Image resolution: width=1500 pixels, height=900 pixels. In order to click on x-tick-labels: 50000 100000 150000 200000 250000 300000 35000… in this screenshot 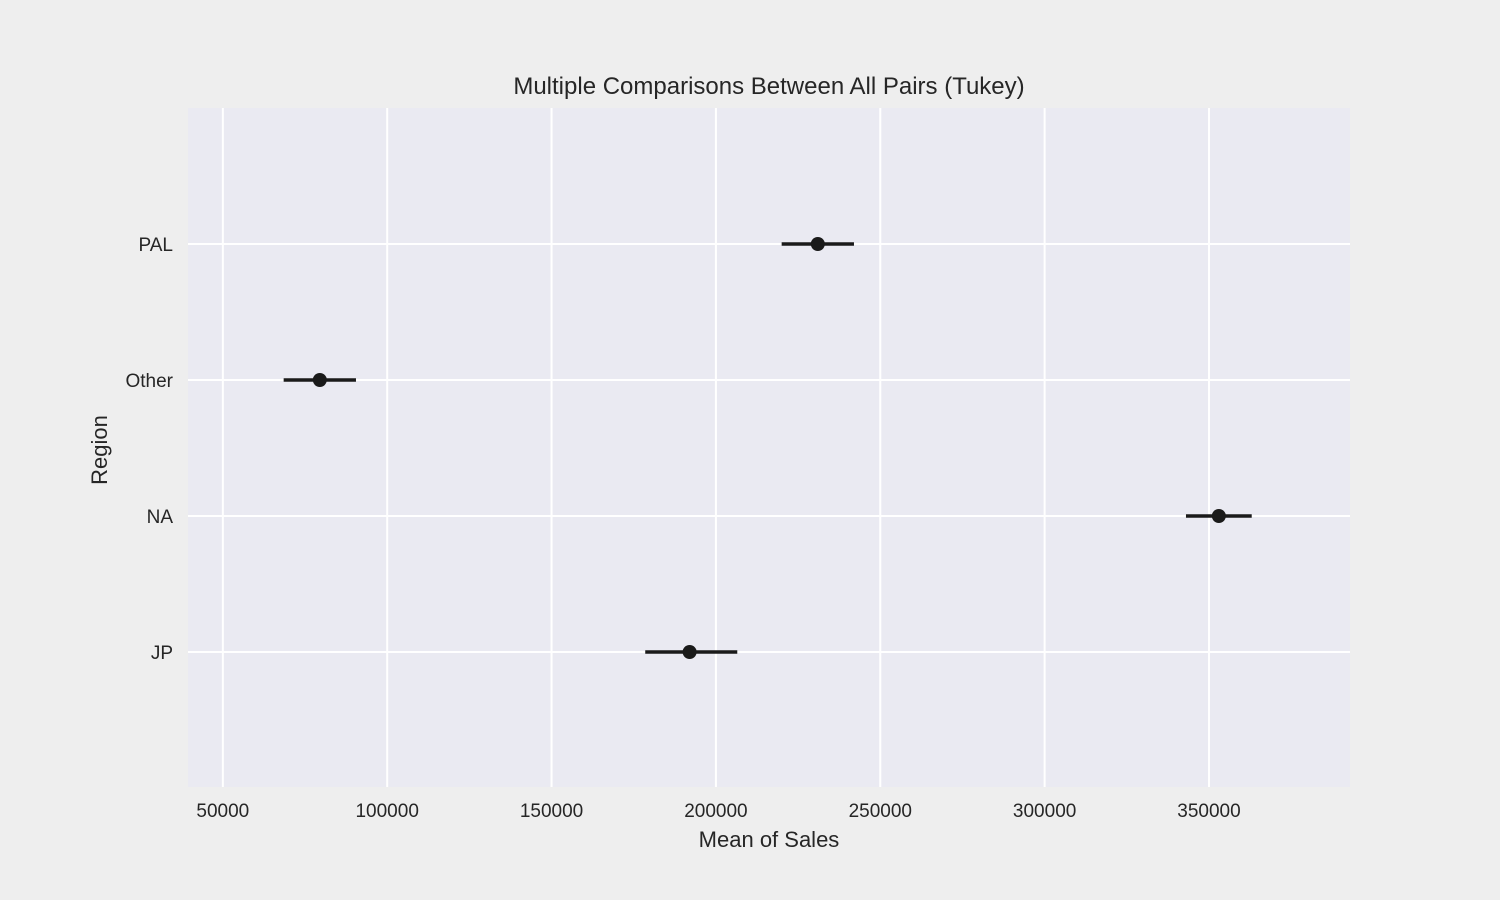, I will do `click(718, 811)`.